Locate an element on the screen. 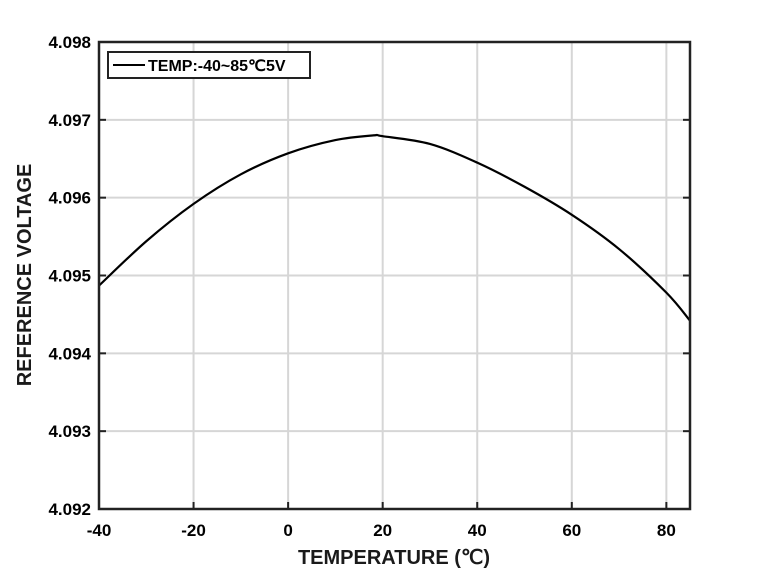 The width and height of the screenshot is (763, 572). y-tick-label: 4.093 is located at coordinates (69, 431).